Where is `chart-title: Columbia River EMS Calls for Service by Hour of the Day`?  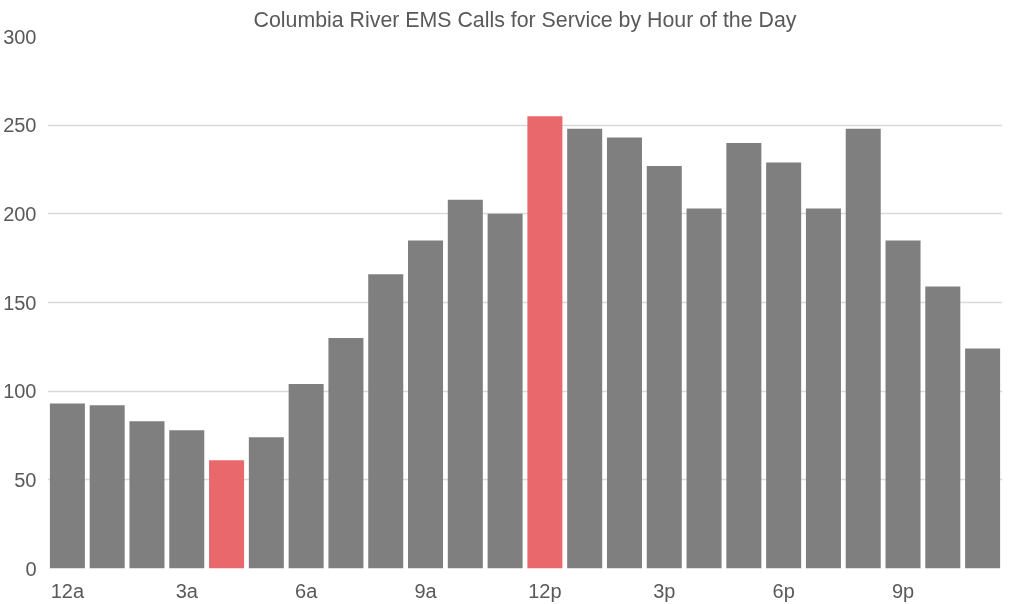 chart-title: Columbia River EMS Calls for Service by Hour of the Day is located at coordinates (525, 19).